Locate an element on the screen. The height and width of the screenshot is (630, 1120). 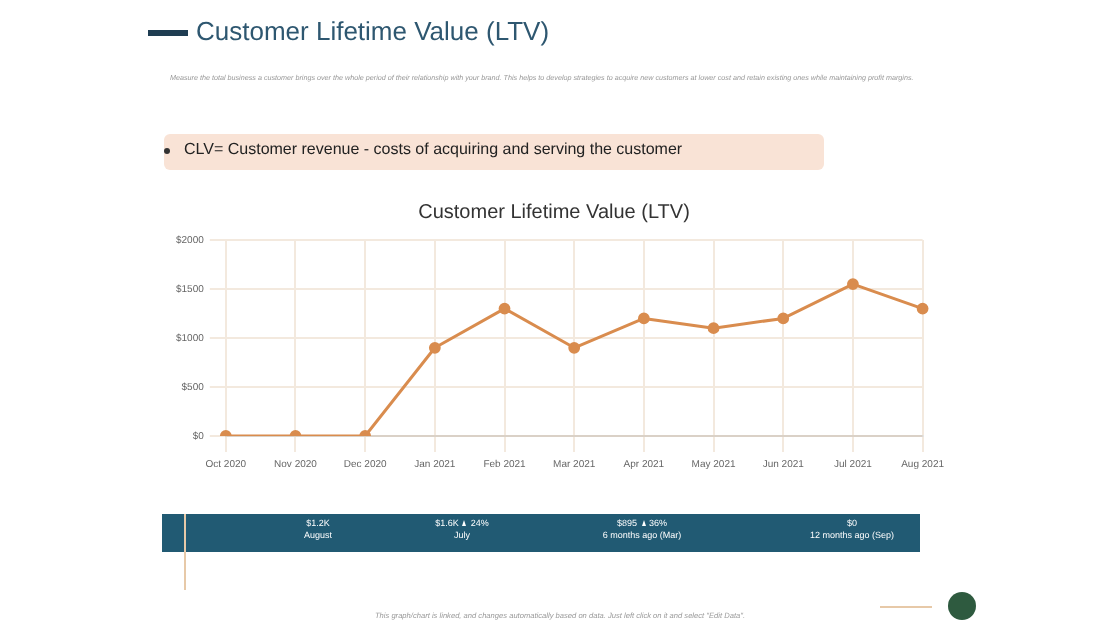
text: Customer Lifetime Value (LTV) is located at coordinates (373, 31).